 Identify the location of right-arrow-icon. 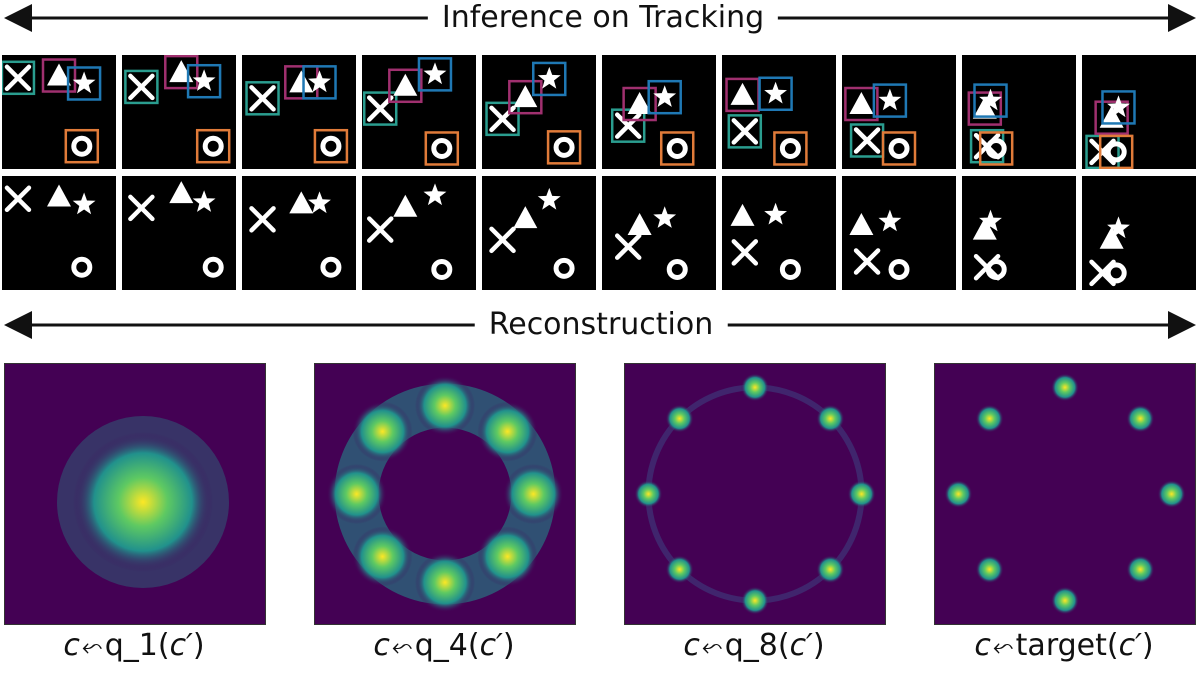
(1182, 18).